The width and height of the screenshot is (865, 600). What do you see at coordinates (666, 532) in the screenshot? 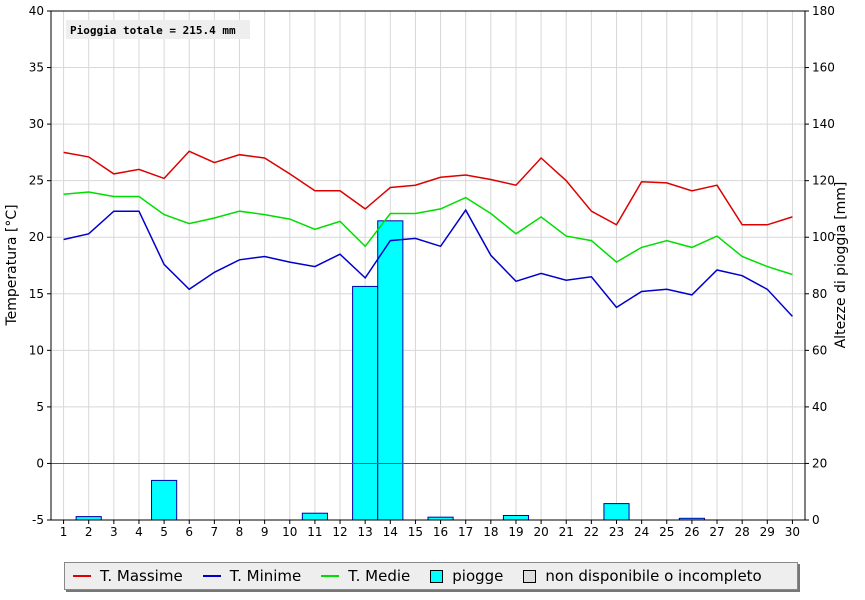
I see `x-tick-label: 25` at bounding box center [666, 532].